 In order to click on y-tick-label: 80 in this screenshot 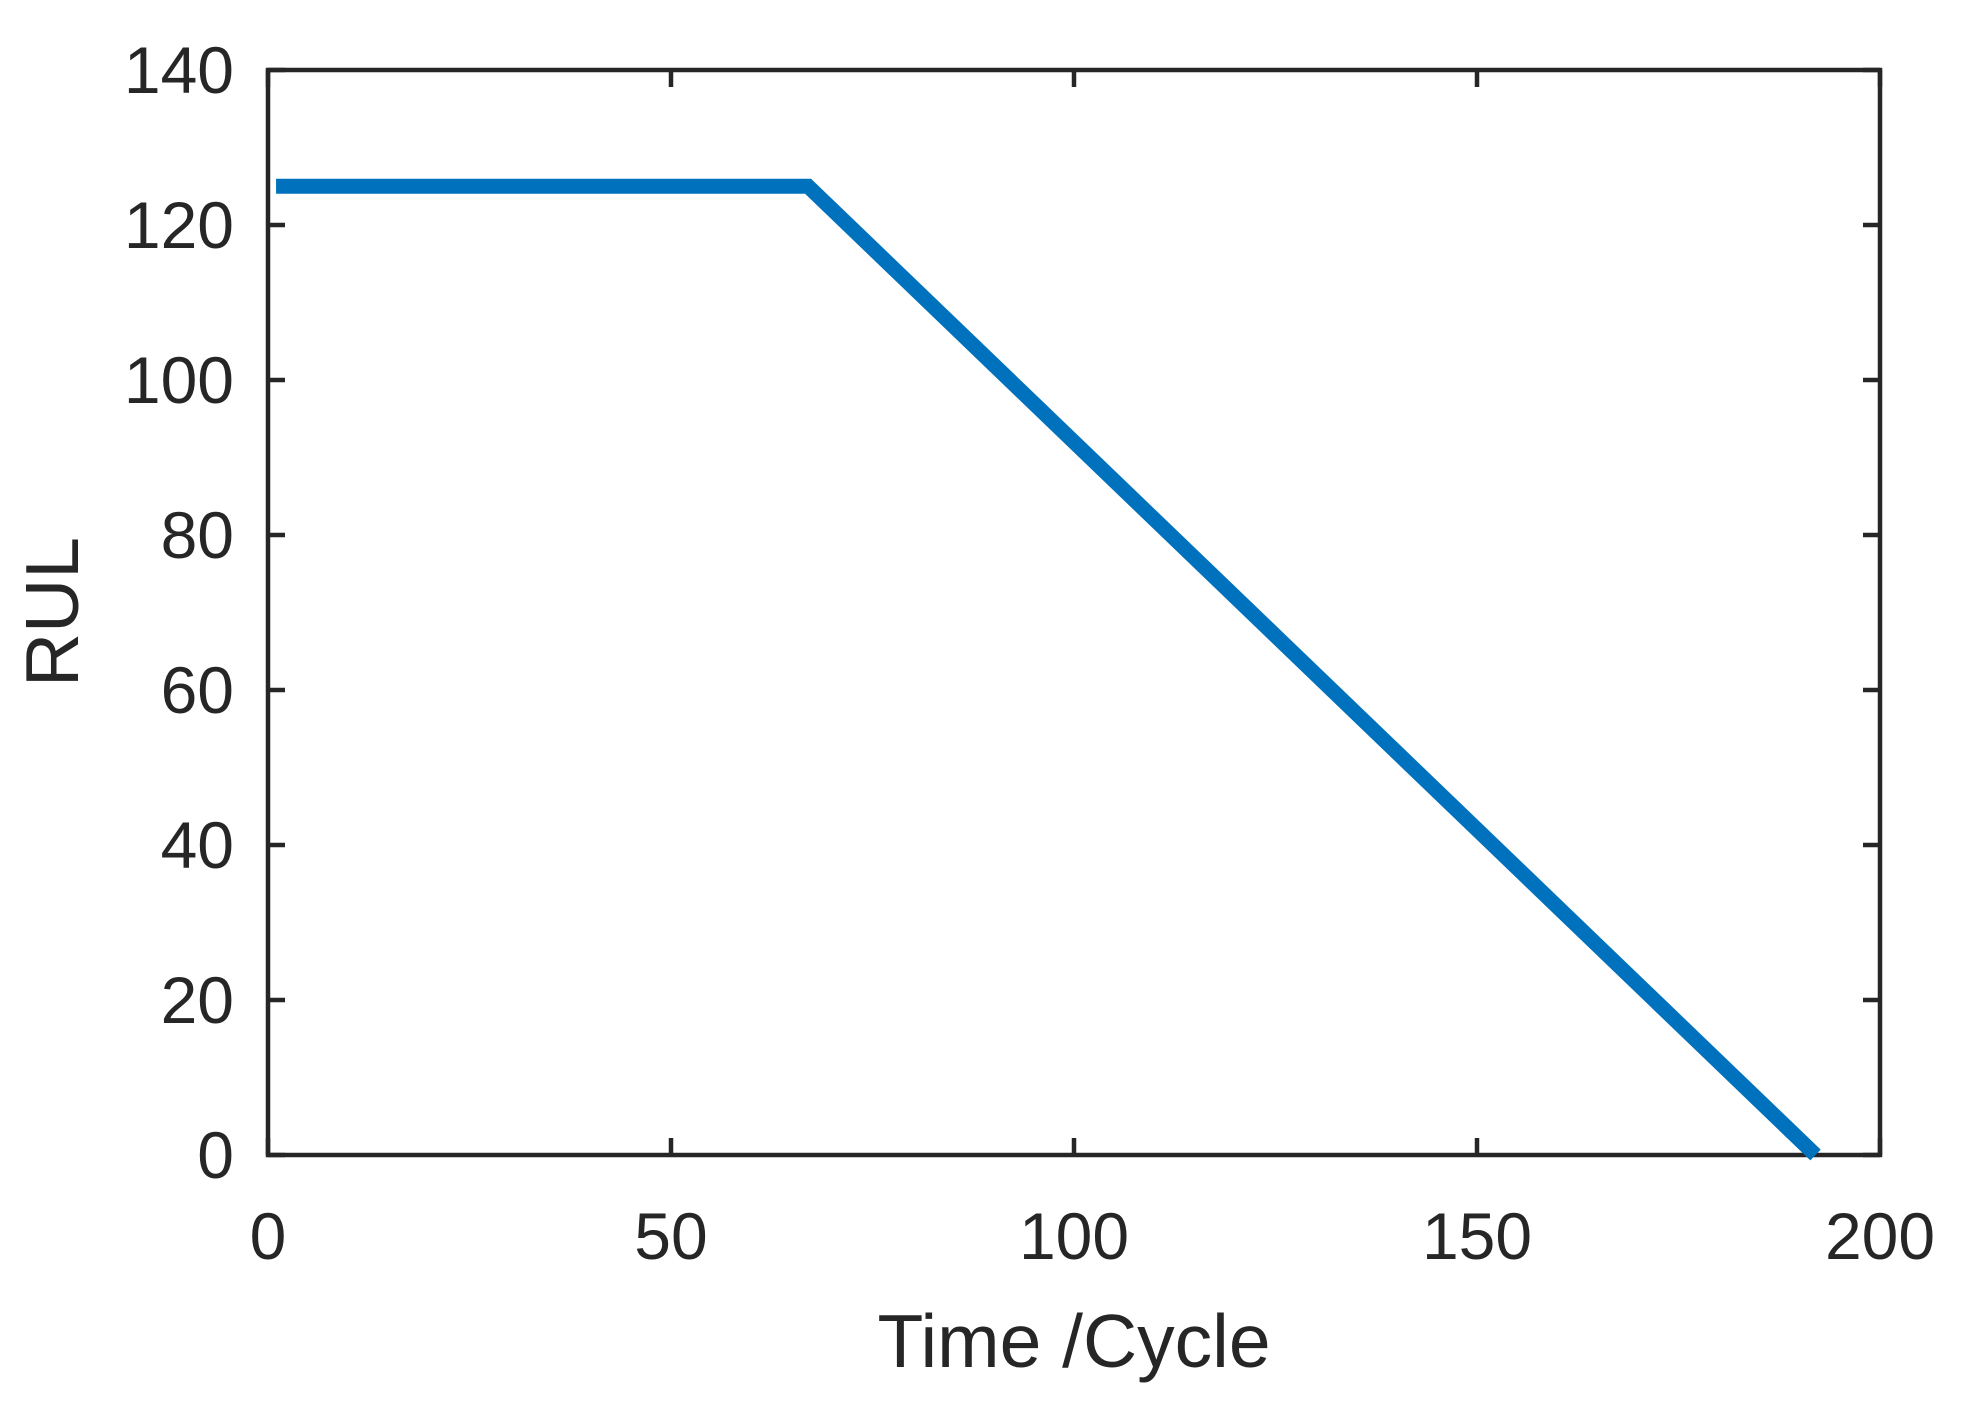, I will do `click(197, 535)`.